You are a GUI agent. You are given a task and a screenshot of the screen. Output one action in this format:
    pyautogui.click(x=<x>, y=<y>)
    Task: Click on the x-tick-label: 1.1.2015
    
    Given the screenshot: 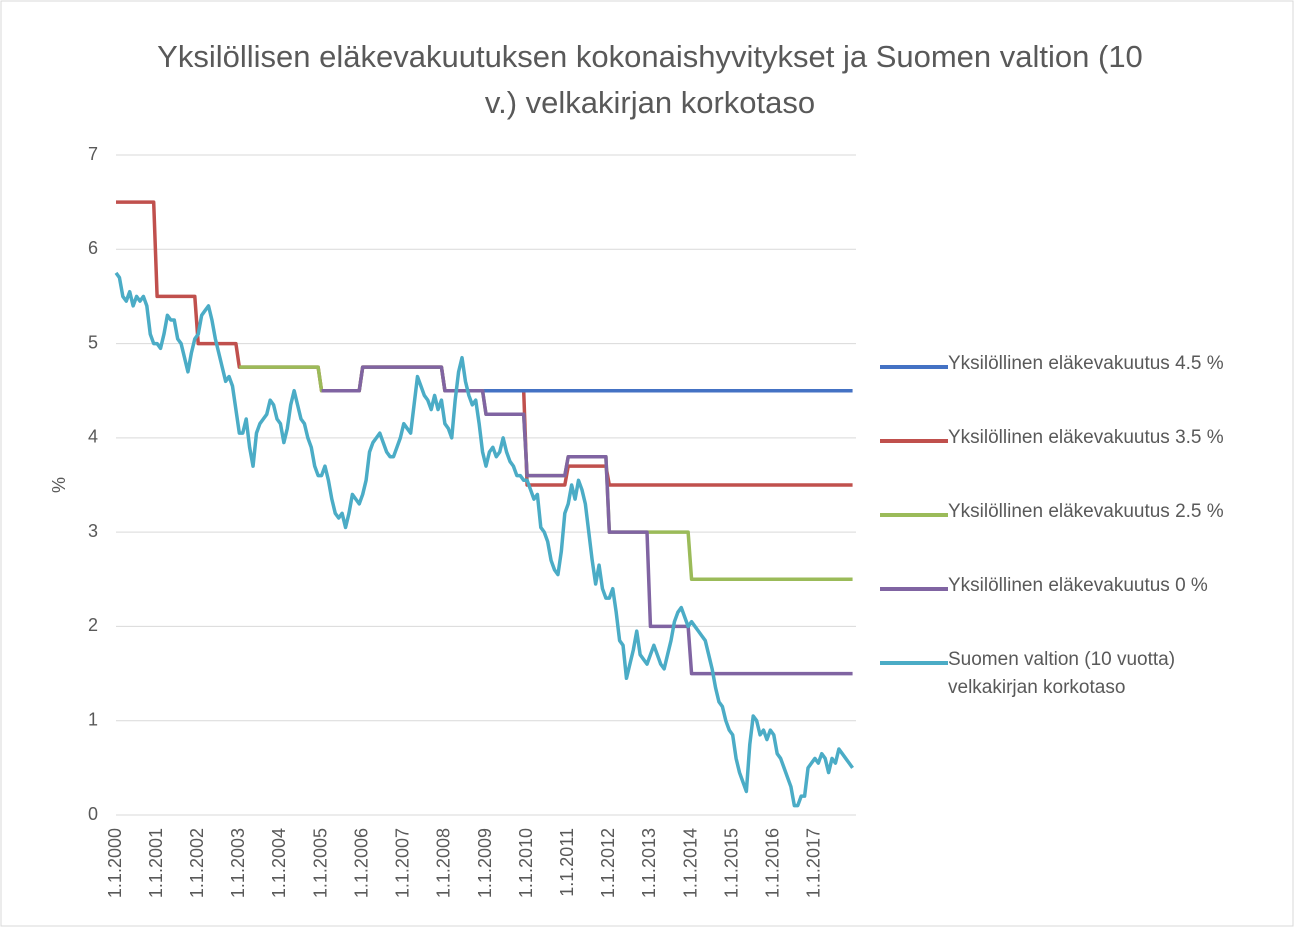 What is the action you would take?
    pyautogui.click(x=731, y=863)
    